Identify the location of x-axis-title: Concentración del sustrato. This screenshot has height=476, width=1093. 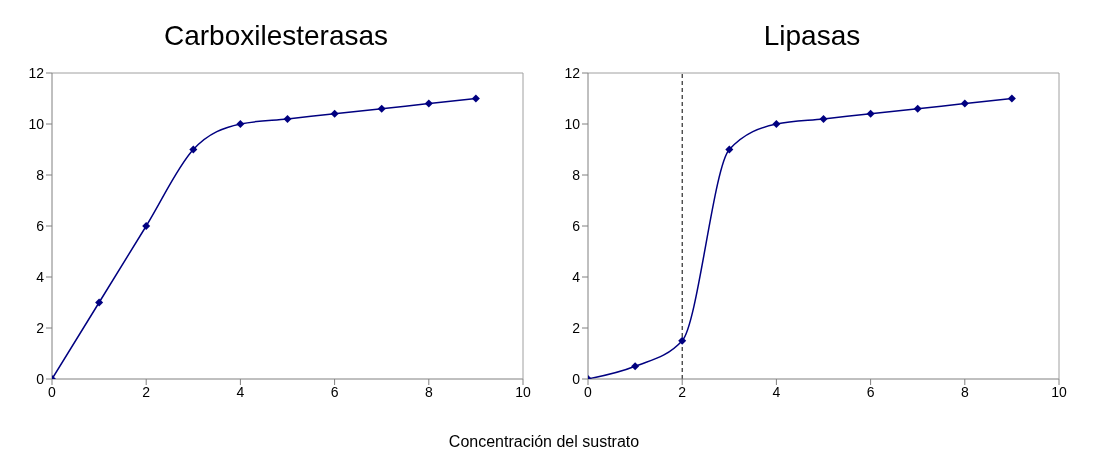
(544, 442).